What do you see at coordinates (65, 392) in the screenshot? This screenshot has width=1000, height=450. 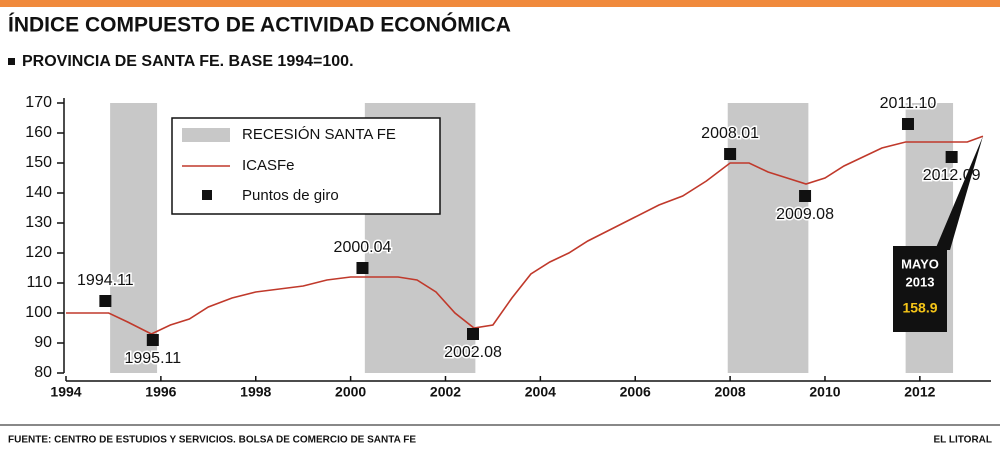 I see `x-tick-label: 1994` at bounding box center [65, 392].